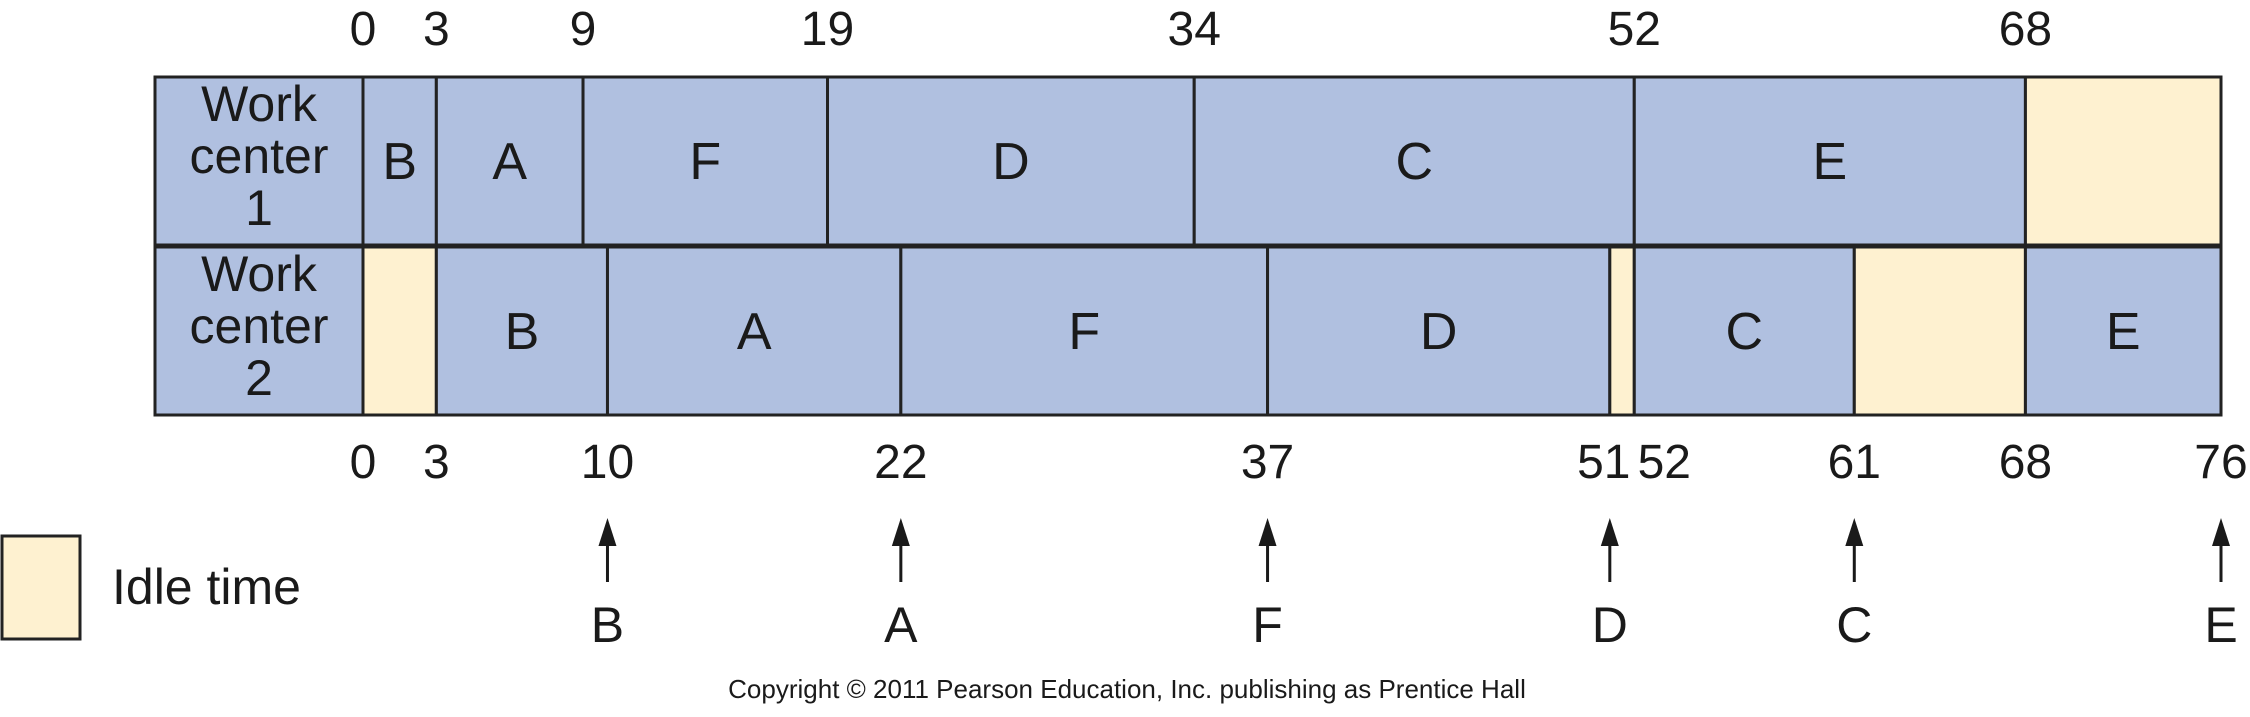 Image resolution: width=2250 pixels, height=717 pixels. I want to click on idle-block-wc1, so click(2123, 161).